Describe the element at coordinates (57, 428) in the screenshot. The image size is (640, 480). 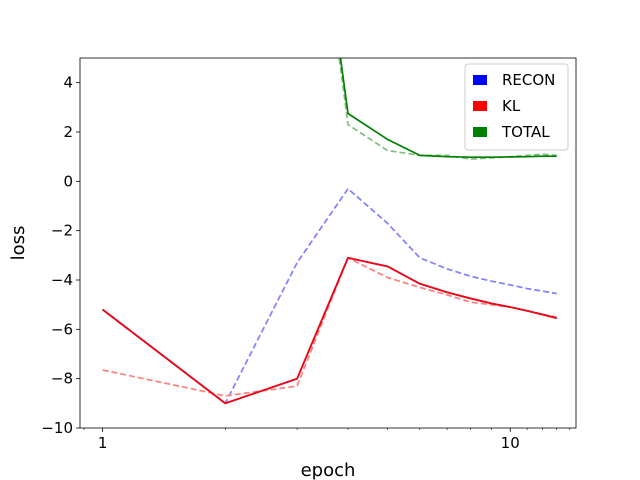
I see `y-tick-label: −10` at that location.